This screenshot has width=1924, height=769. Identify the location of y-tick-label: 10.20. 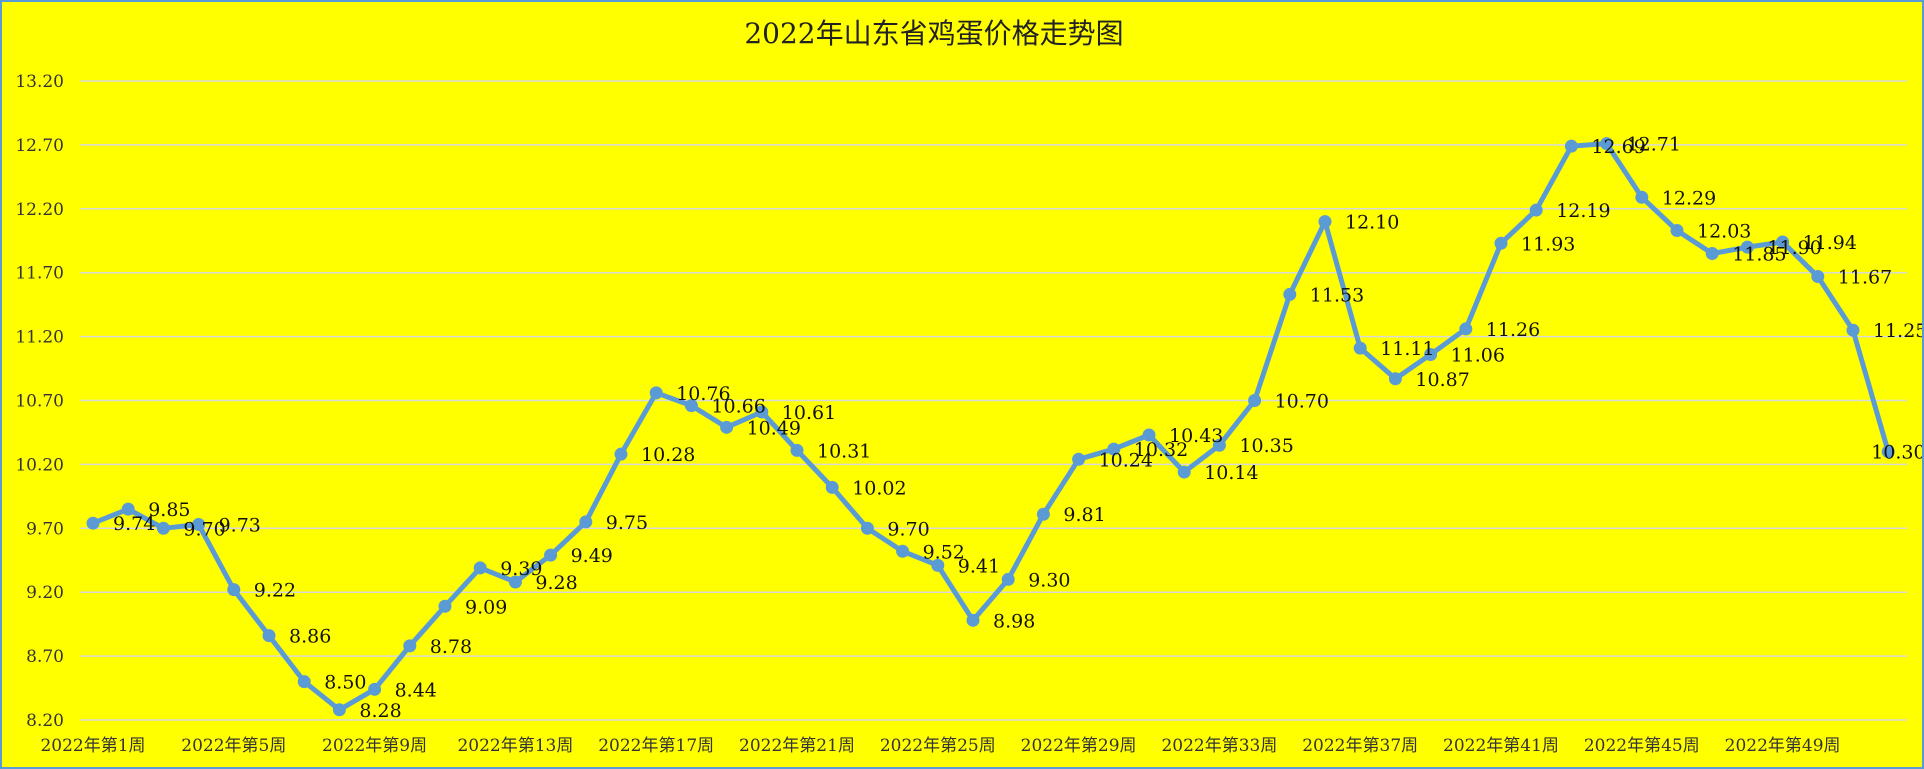
(39, 465).